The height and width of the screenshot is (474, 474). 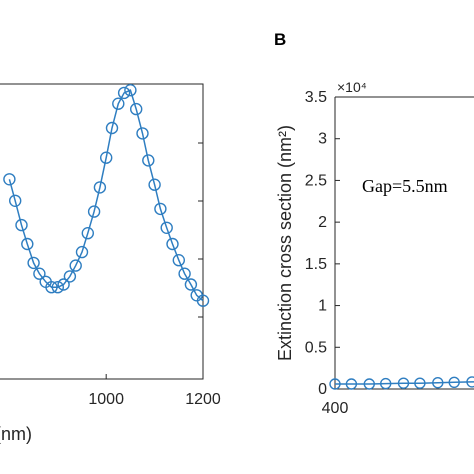 I want to click on panel-b-series-markers, so click(x=401, y=383).